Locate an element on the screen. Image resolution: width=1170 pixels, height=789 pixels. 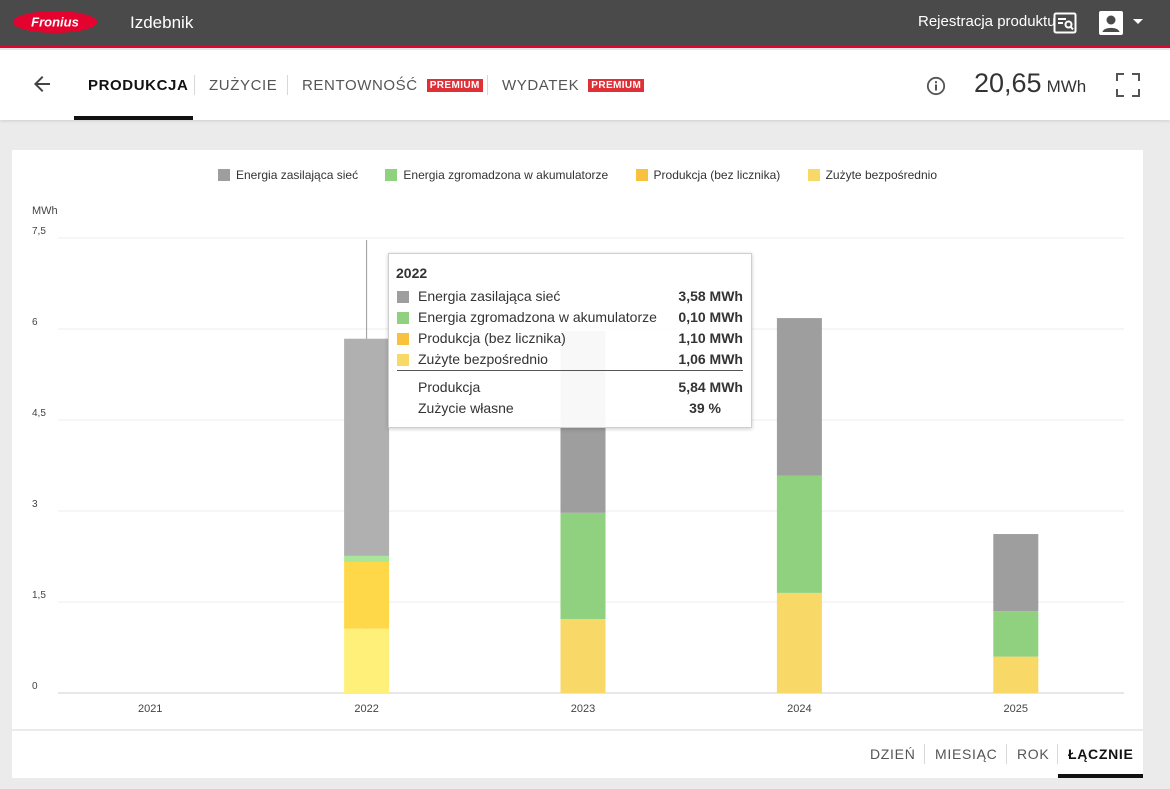
y-axis-label: MWh is located at coordinates (45, 211).